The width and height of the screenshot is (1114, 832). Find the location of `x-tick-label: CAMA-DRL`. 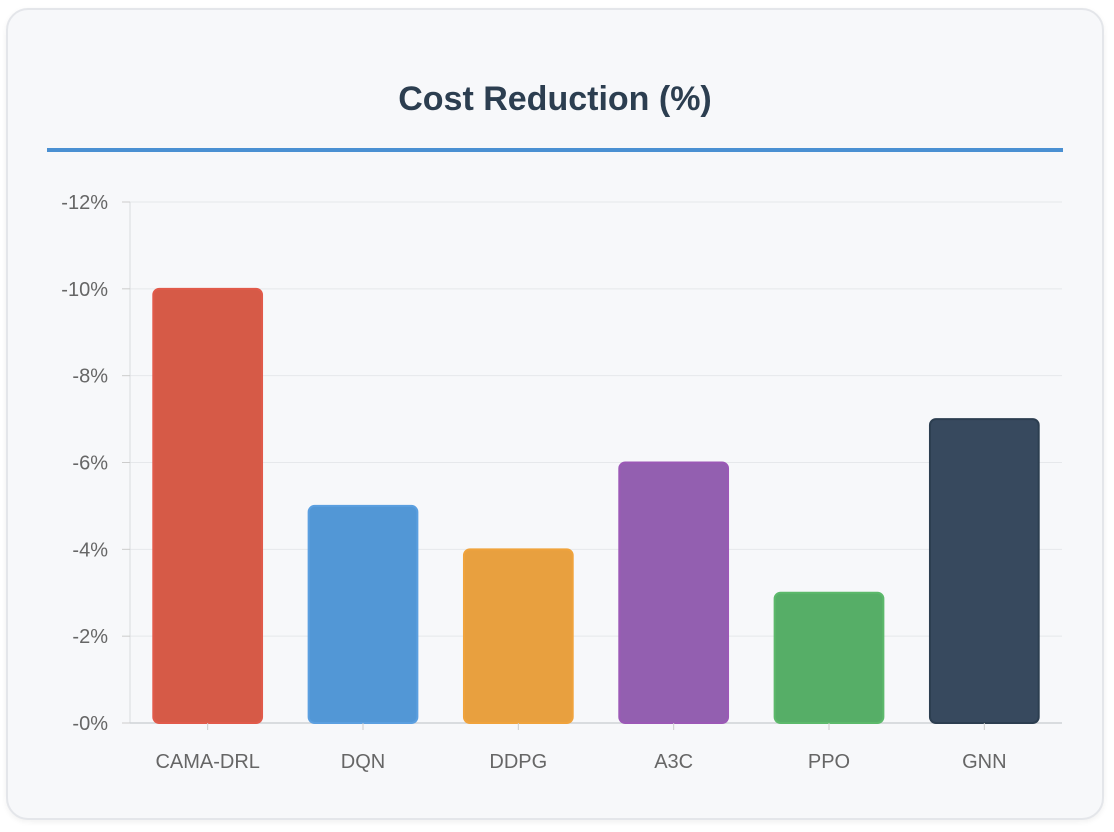

x-tick-label: CAMA-DRL is located at coordinates (207, 762).